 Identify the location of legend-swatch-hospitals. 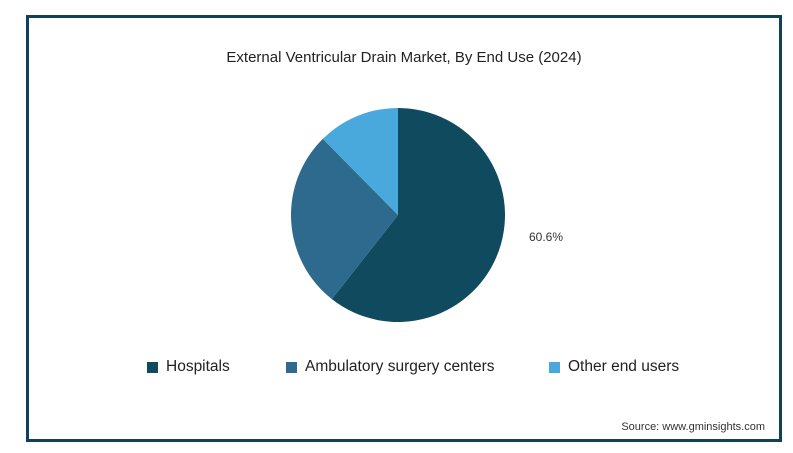
(152, 367).